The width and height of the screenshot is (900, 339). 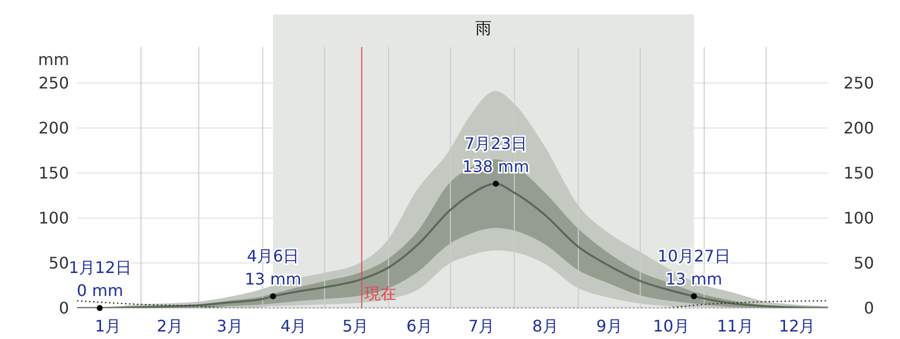 I want to click on y-tick-label: 100, so click(x=53, y=218).